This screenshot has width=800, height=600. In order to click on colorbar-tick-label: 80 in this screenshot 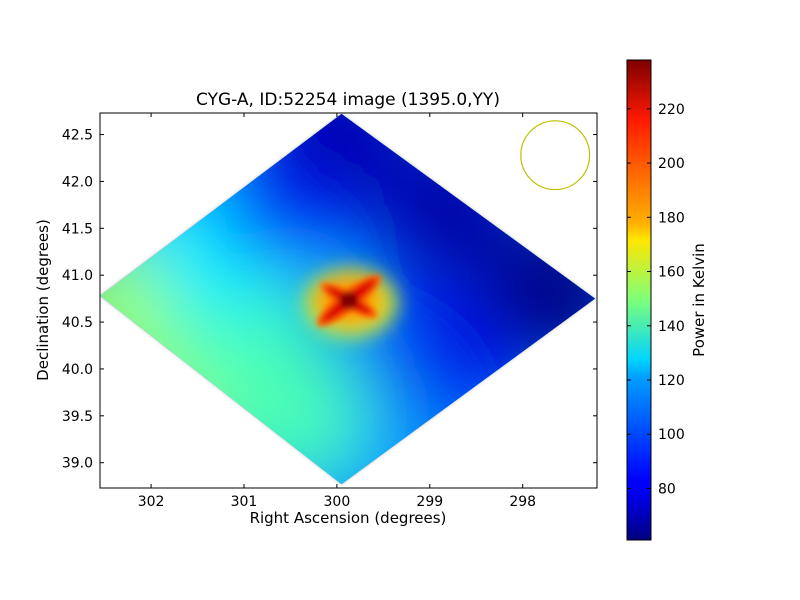, I will do `click(667, 489)`.